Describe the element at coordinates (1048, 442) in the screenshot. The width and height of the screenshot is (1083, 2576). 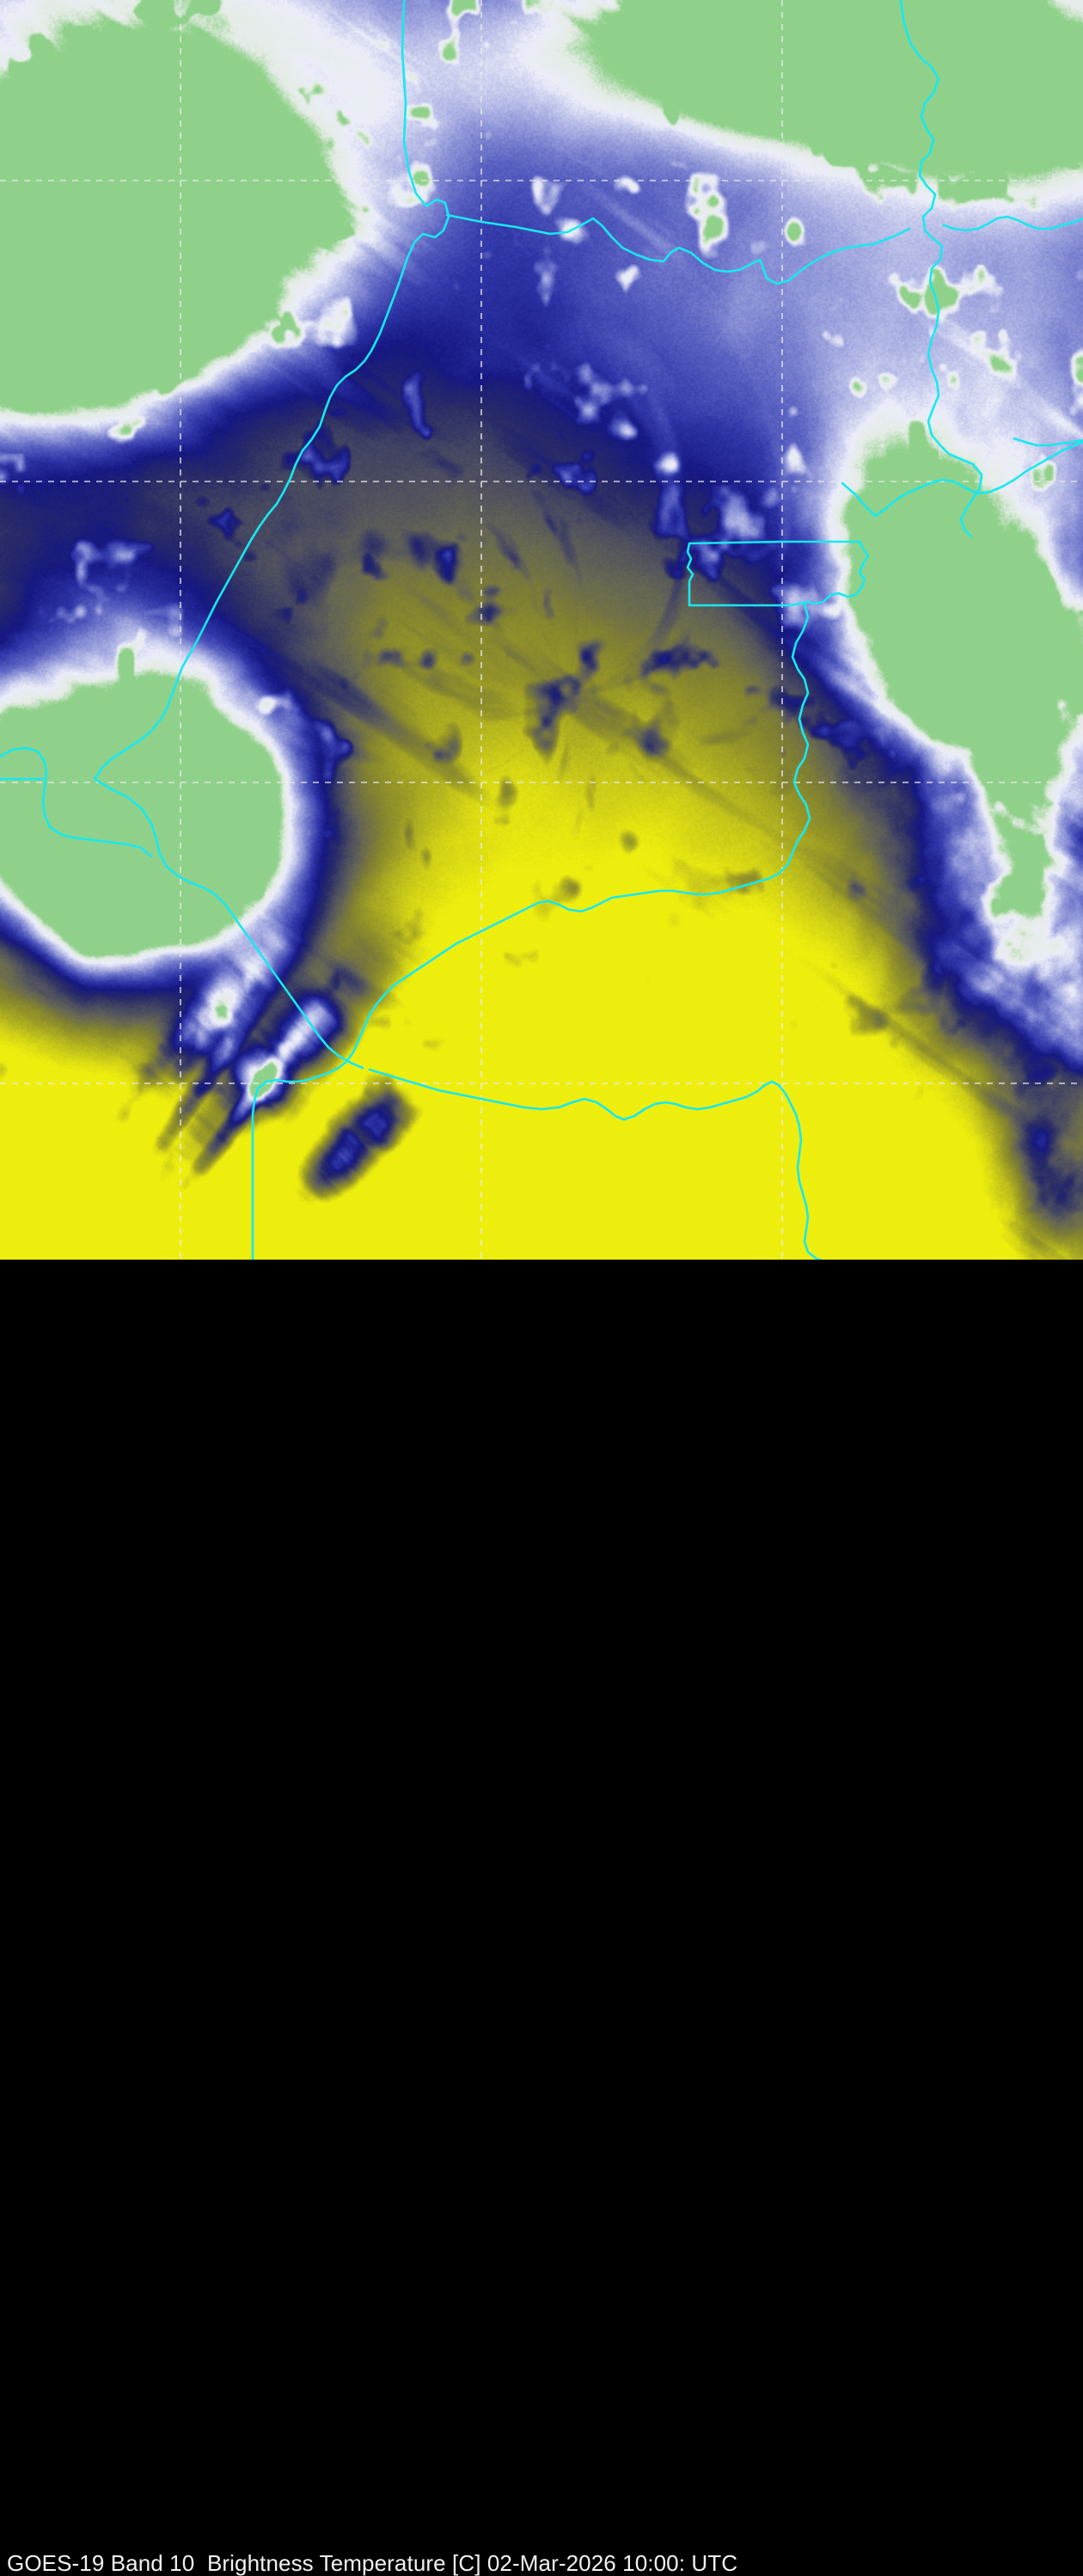
I see `right-edge-river-tail` at that location.